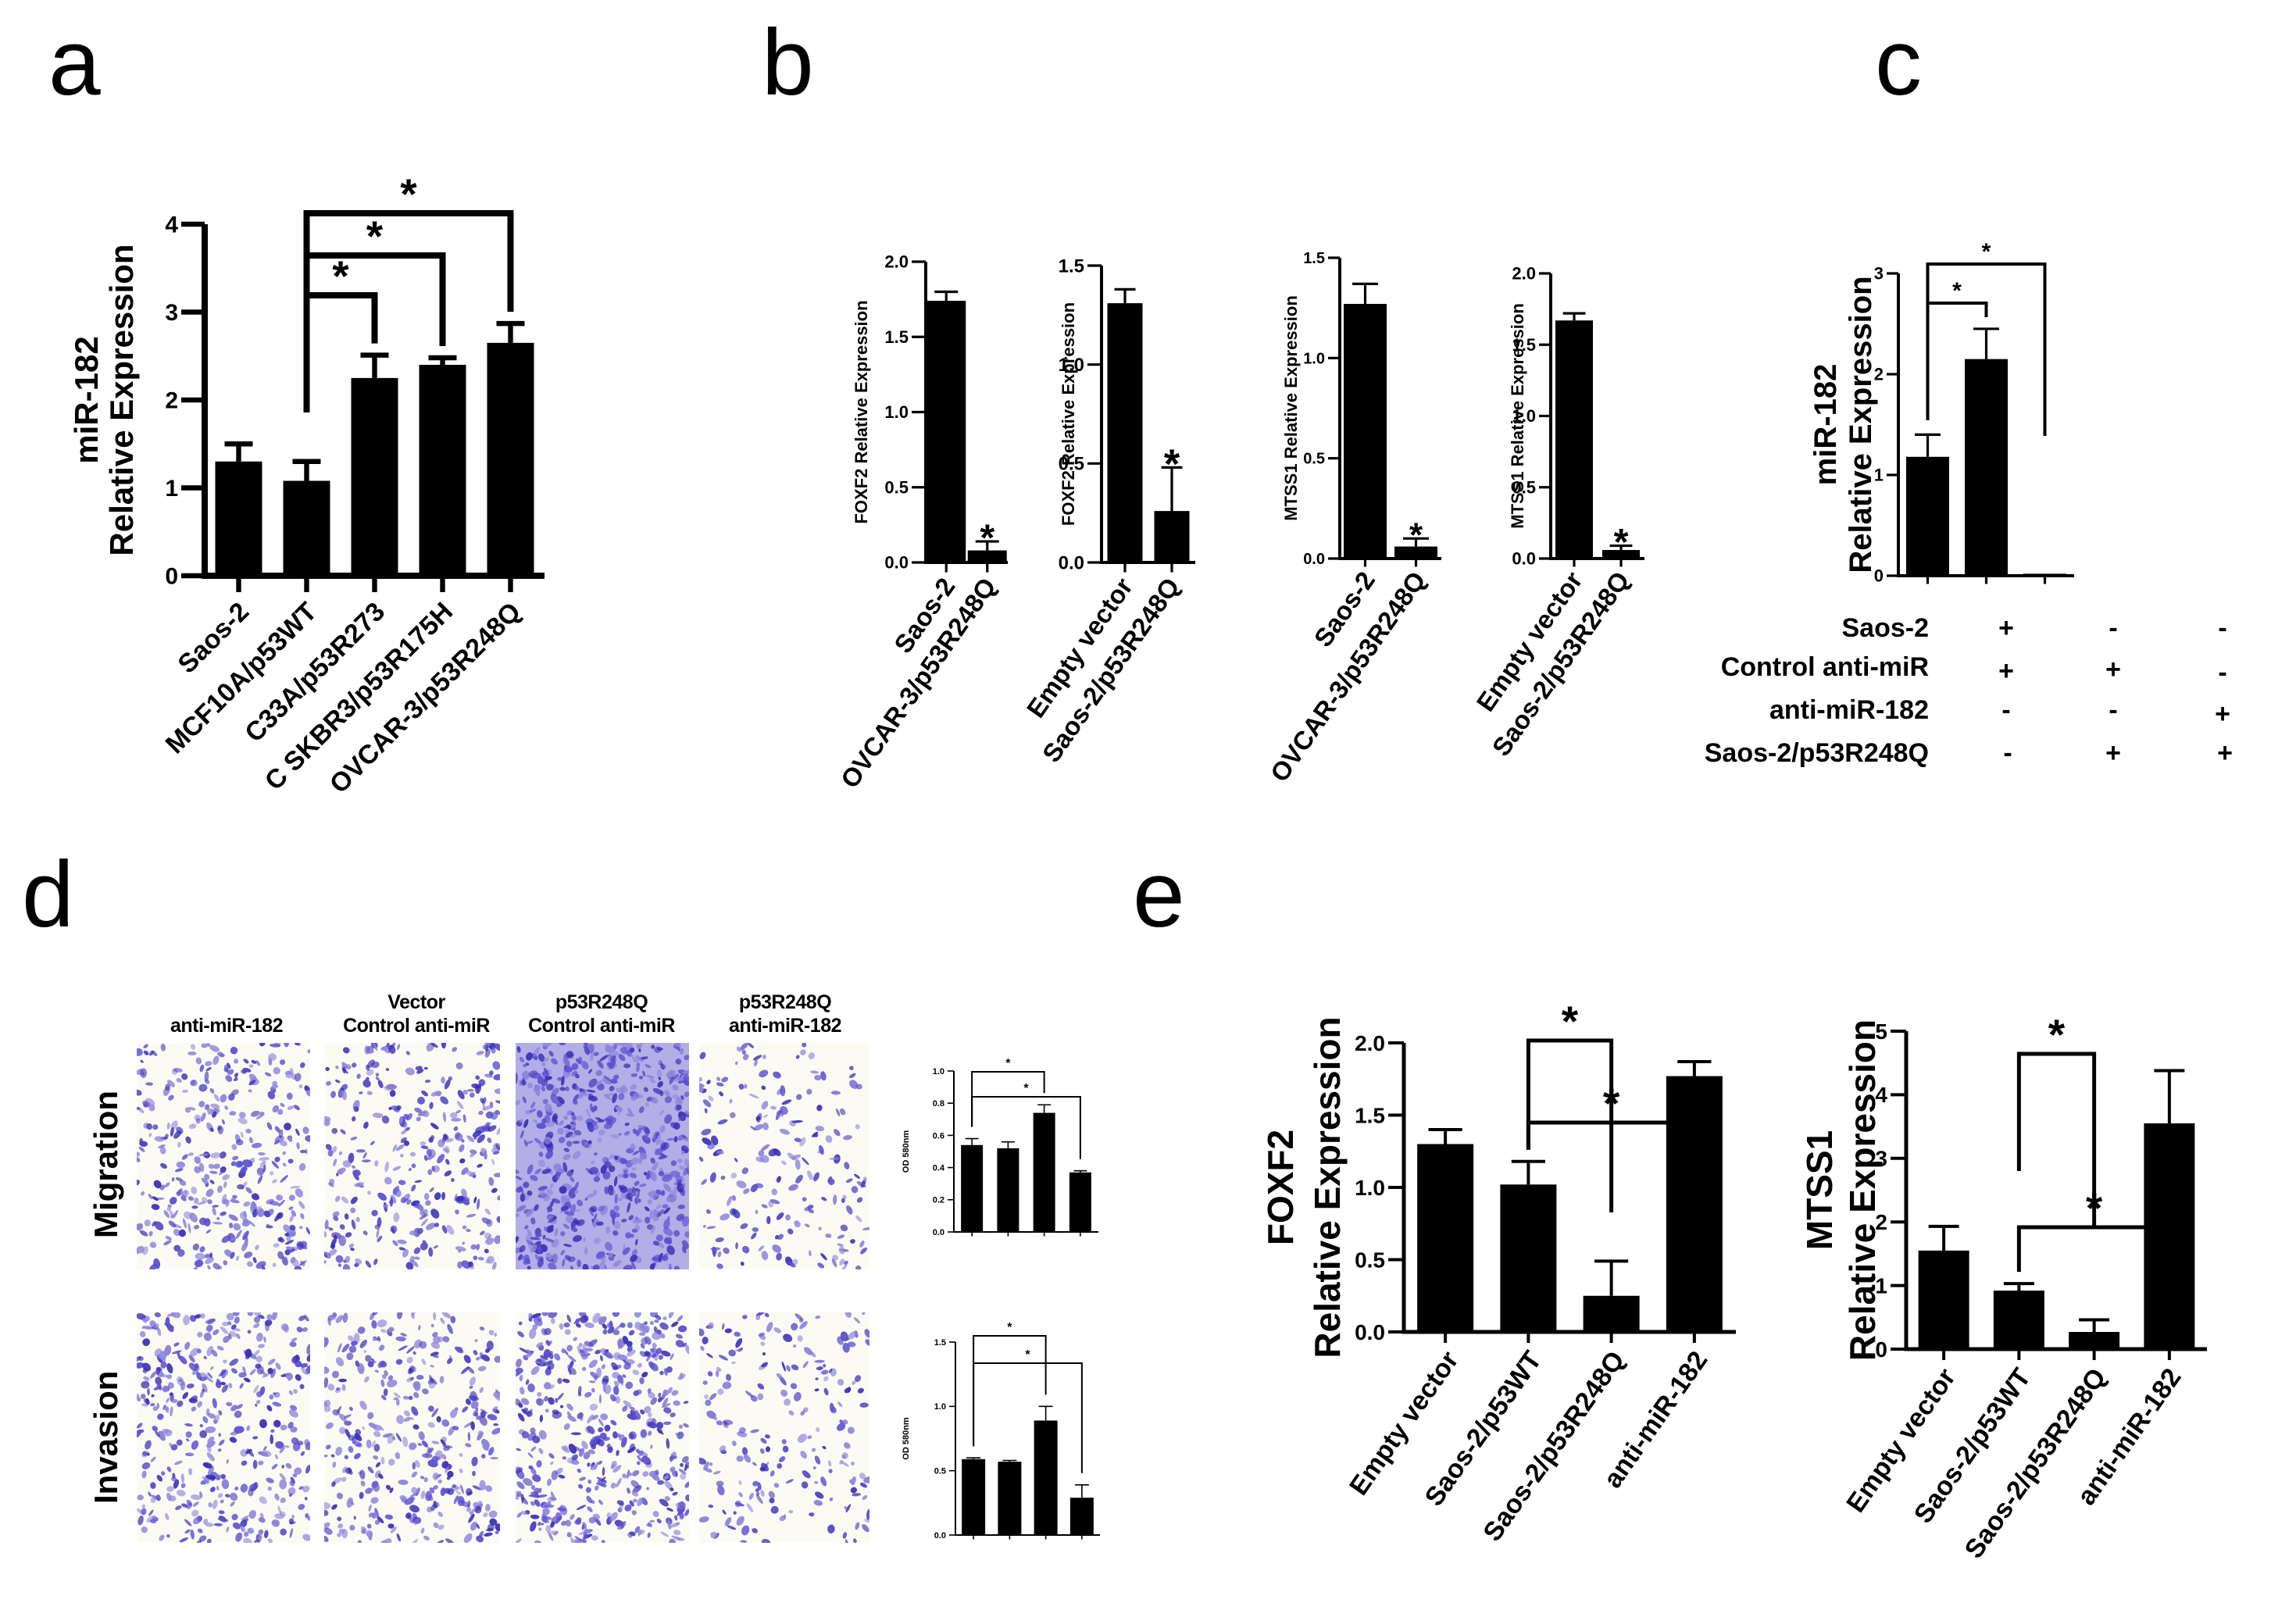 Image resolution: width=2296 pixels, height=1603 pixels. What do you see at coordinates (1068, 414) in the screenshot?
I see `y-axis-label: FOXF2 Relative Expression` at bounding box center [1068, 414].